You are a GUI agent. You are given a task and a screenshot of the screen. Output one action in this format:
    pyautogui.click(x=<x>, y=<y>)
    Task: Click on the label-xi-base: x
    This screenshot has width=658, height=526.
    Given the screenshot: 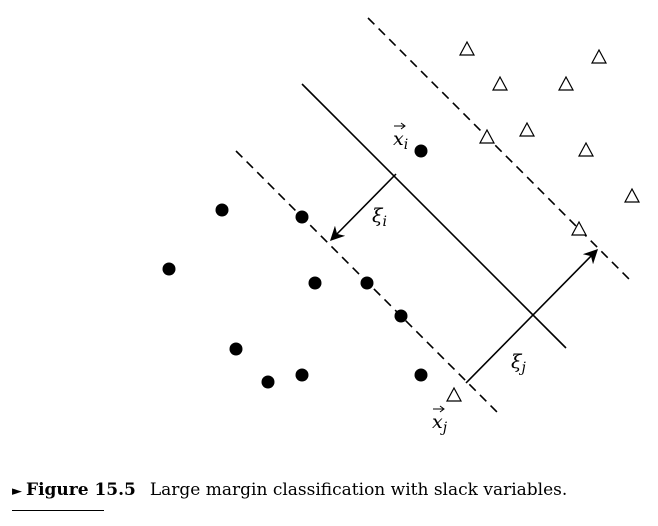 What is the action you would take?
    pyautogui.click(x=398, y=139)
    